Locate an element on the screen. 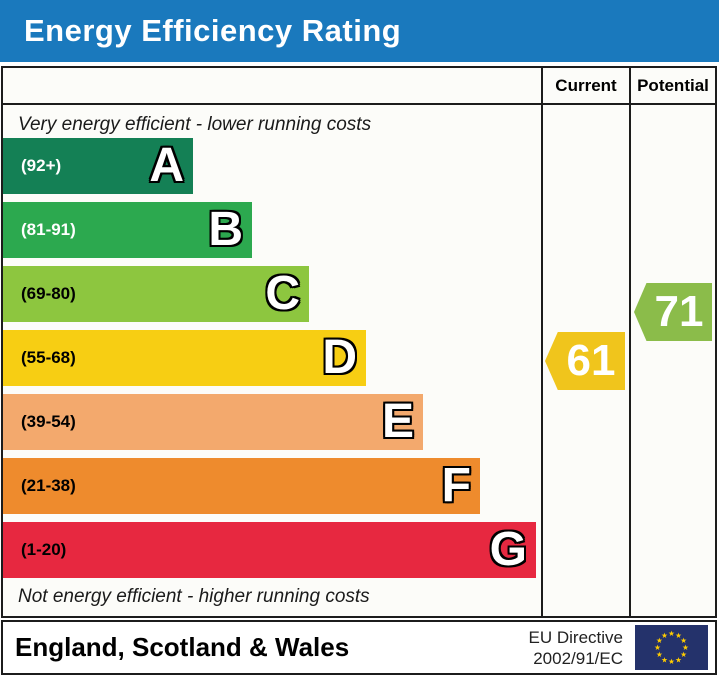 Image resolution: width=719 pixels, height=675 pixels. band-row-g: (1-20) G is located at coordinates (269, 550).